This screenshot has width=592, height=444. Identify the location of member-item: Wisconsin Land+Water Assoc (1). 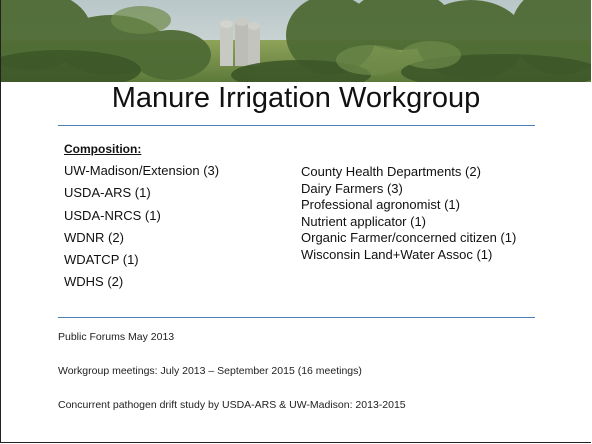
(397, 254).